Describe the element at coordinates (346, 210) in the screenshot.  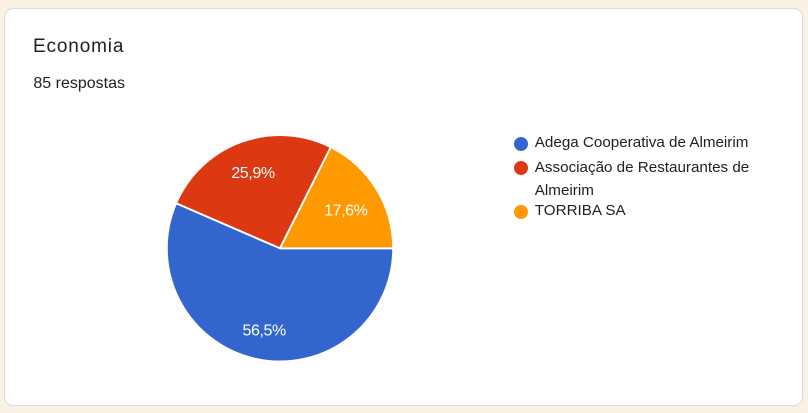
I see `svg-text: 17,6%` at that location.